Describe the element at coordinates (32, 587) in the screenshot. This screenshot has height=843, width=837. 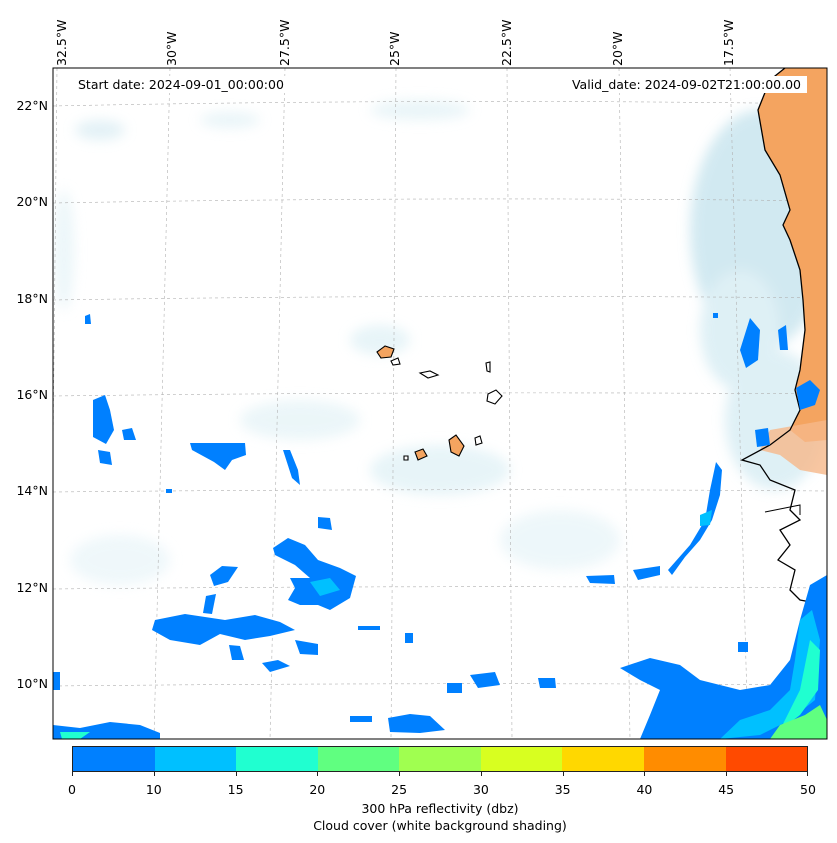
I see `lat-label: 12°N` at that location.